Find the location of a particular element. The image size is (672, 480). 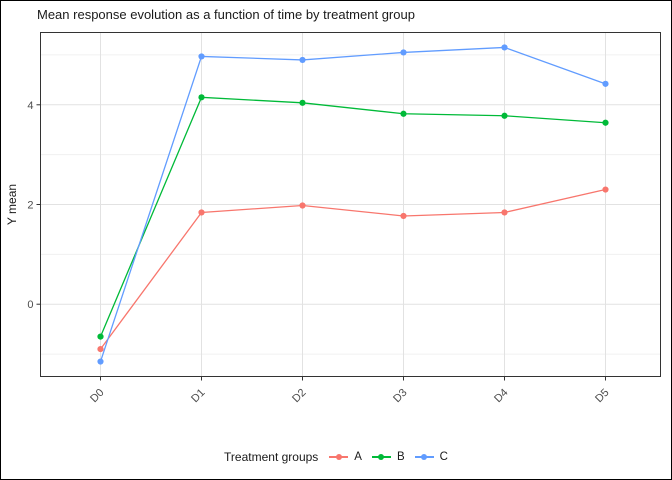

data-point-B-D5 is located at coordinates (605, 122).